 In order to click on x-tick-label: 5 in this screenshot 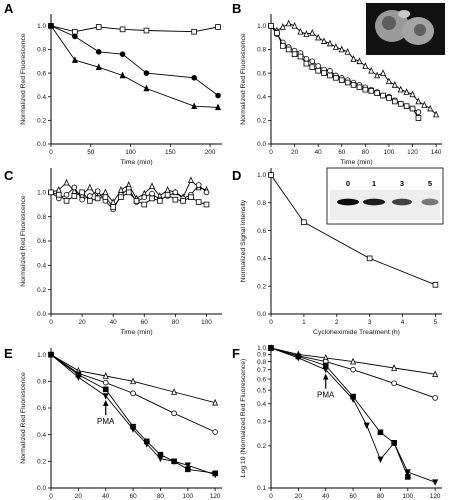, I will do `click(436, 322)`.